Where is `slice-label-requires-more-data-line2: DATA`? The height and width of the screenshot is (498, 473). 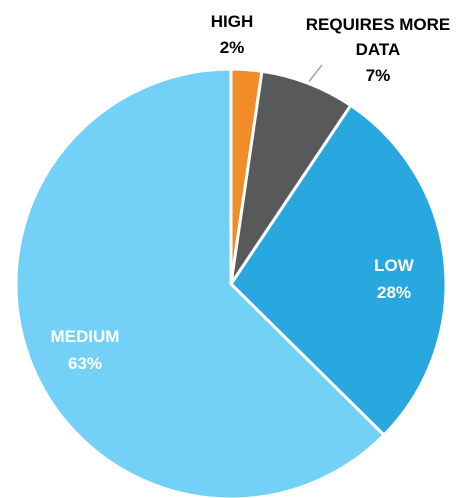 slice-label-requires-more-data-line2: DATA is located at coordinates (378, 49).